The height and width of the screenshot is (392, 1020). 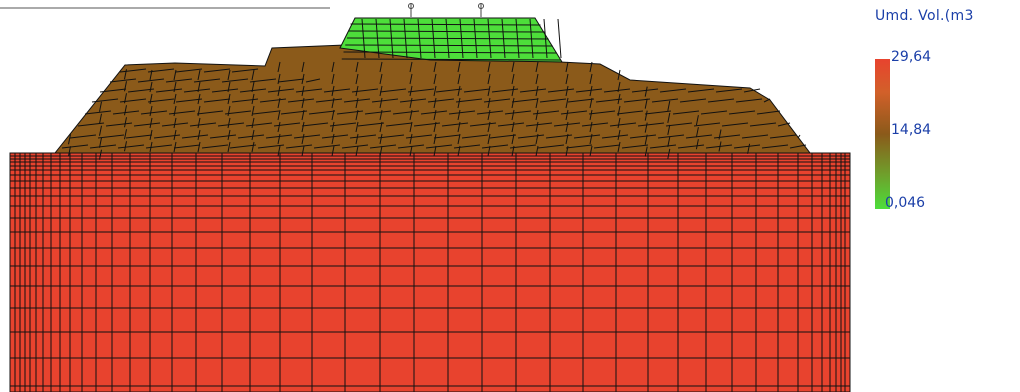 I want to click on crest-marker-right-icon, so click(x=481, y=10).